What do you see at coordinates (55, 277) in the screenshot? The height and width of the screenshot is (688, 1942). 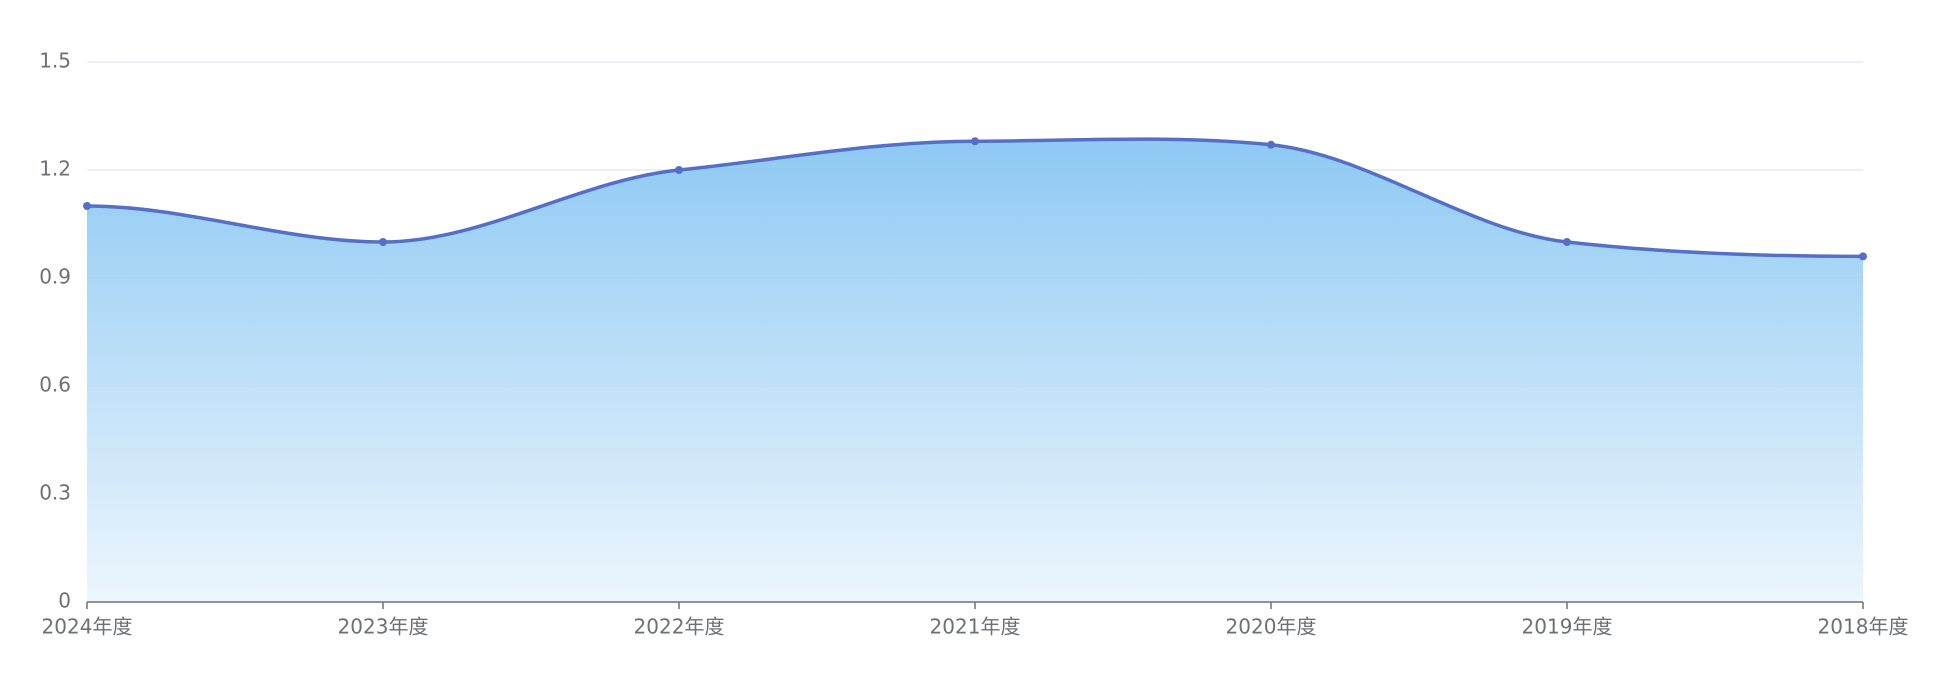 I see `y-tick-label: 0.9` at bounding box center [55, 277].